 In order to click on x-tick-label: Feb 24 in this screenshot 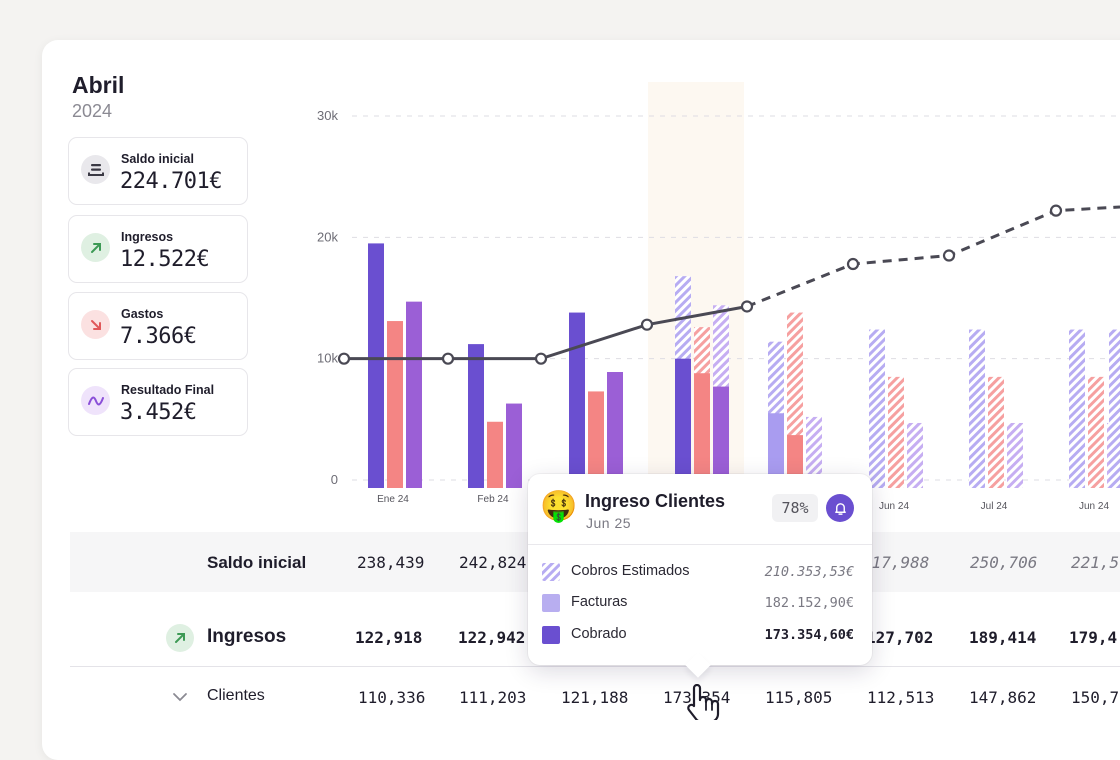, I will do `click(493, 499)`.